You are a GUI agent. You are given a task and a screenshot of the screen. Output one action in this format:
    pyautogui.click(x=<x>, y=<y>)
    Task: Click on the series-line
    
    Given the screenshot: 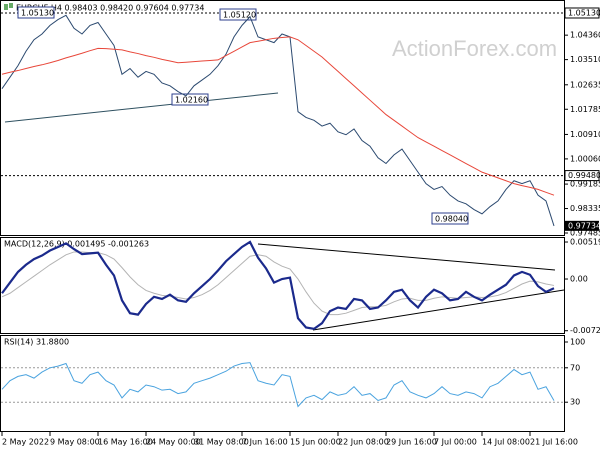 What is the action you would take?
    pyautogui.click(x=278, y=385)
    